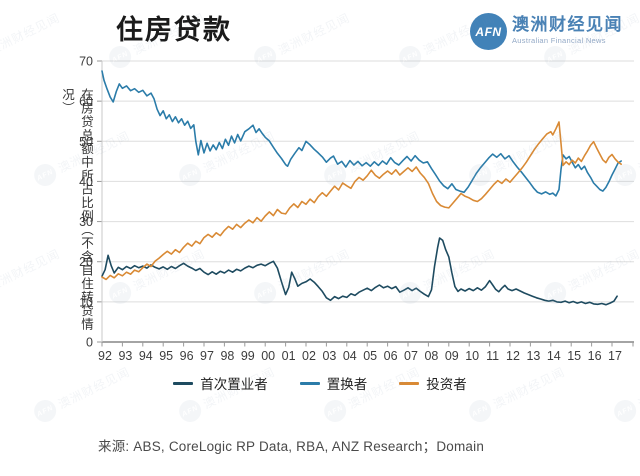 This screenshot has width=640, height=476. Describe the element at coordinates (125, 356) in the screenshot. I see `x-tick-label: 93` at that location.